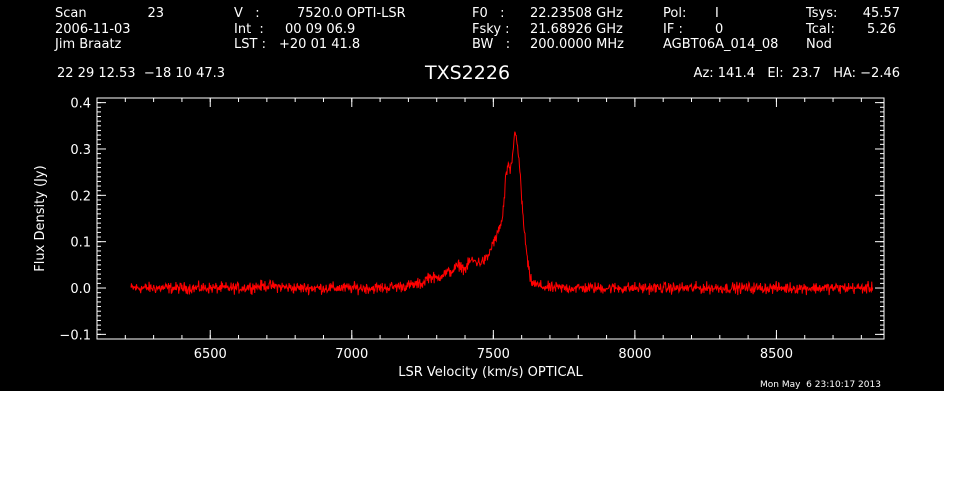 The width and height of the screenshot is (962, 490). What do you see at coordinates (351, 13) in the screenshot?
I see `velocity-value: 7520.0 OPTI-LSR` at bounding box center [351, 13].